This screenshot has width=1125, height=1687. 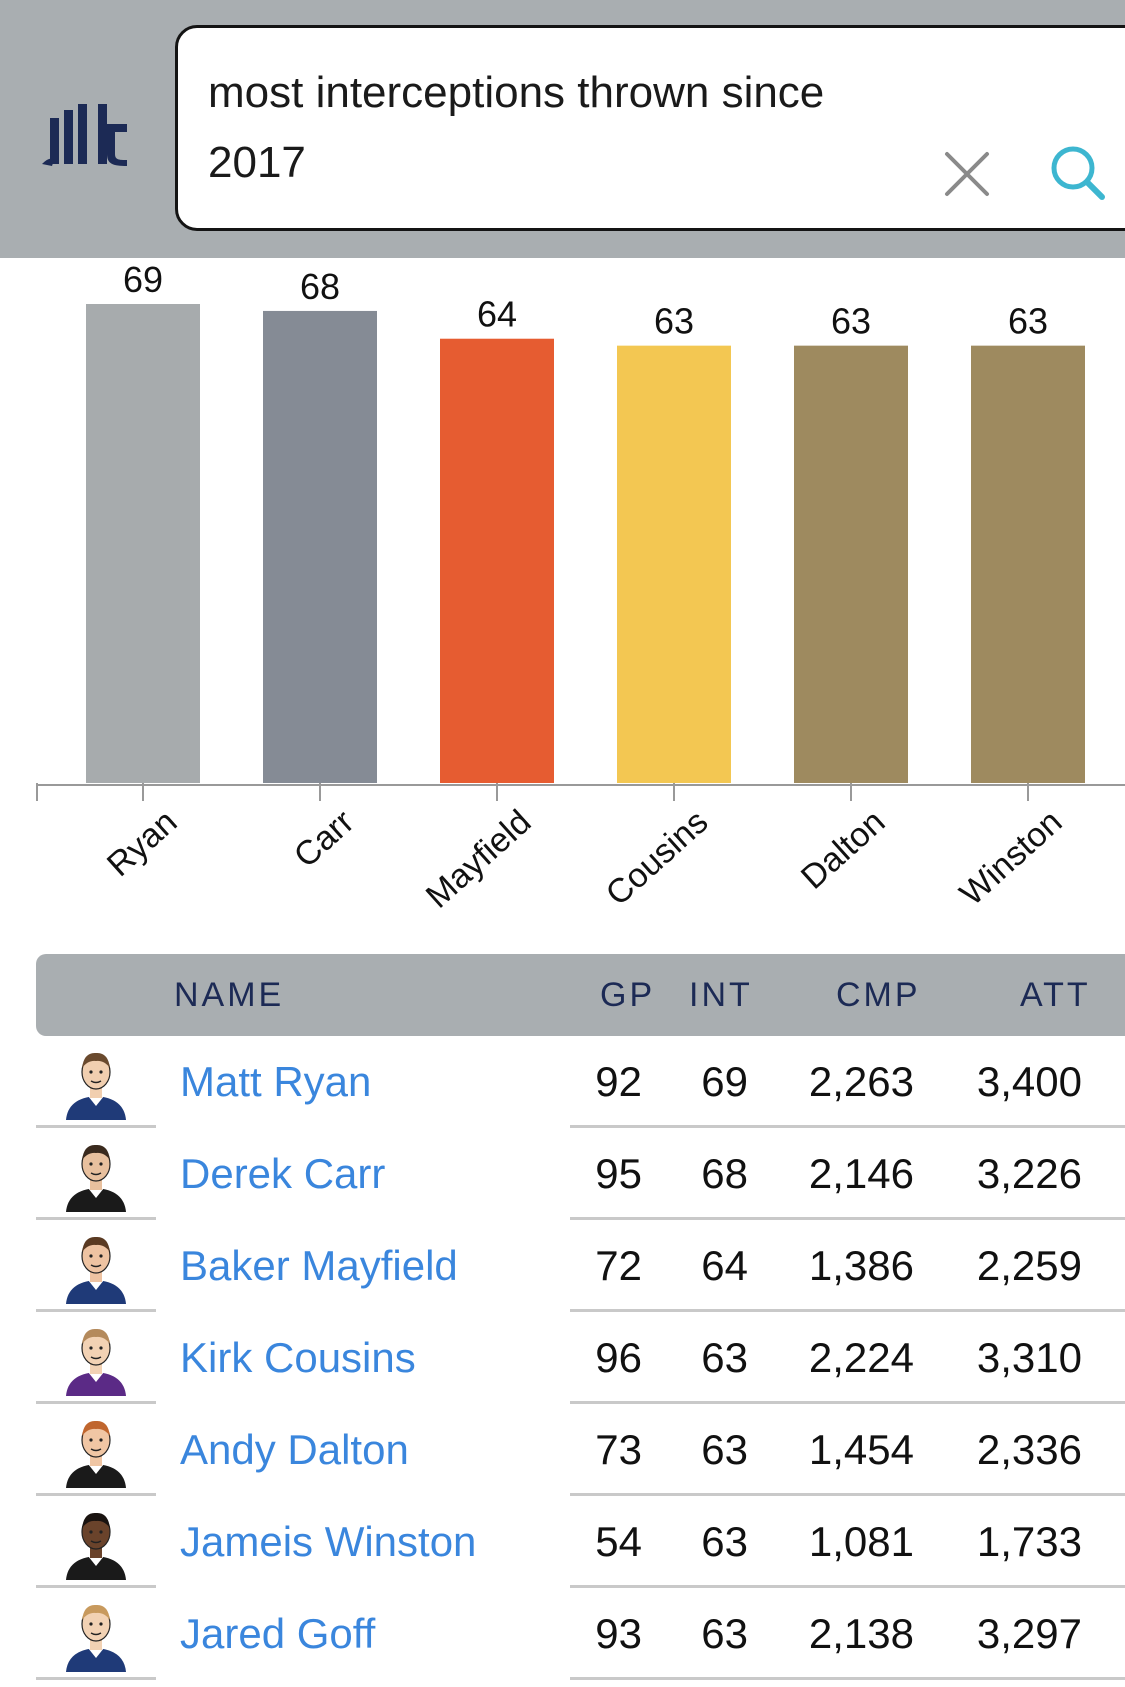 I want to click on column-header-int: INT, so click(x=721, y=995).